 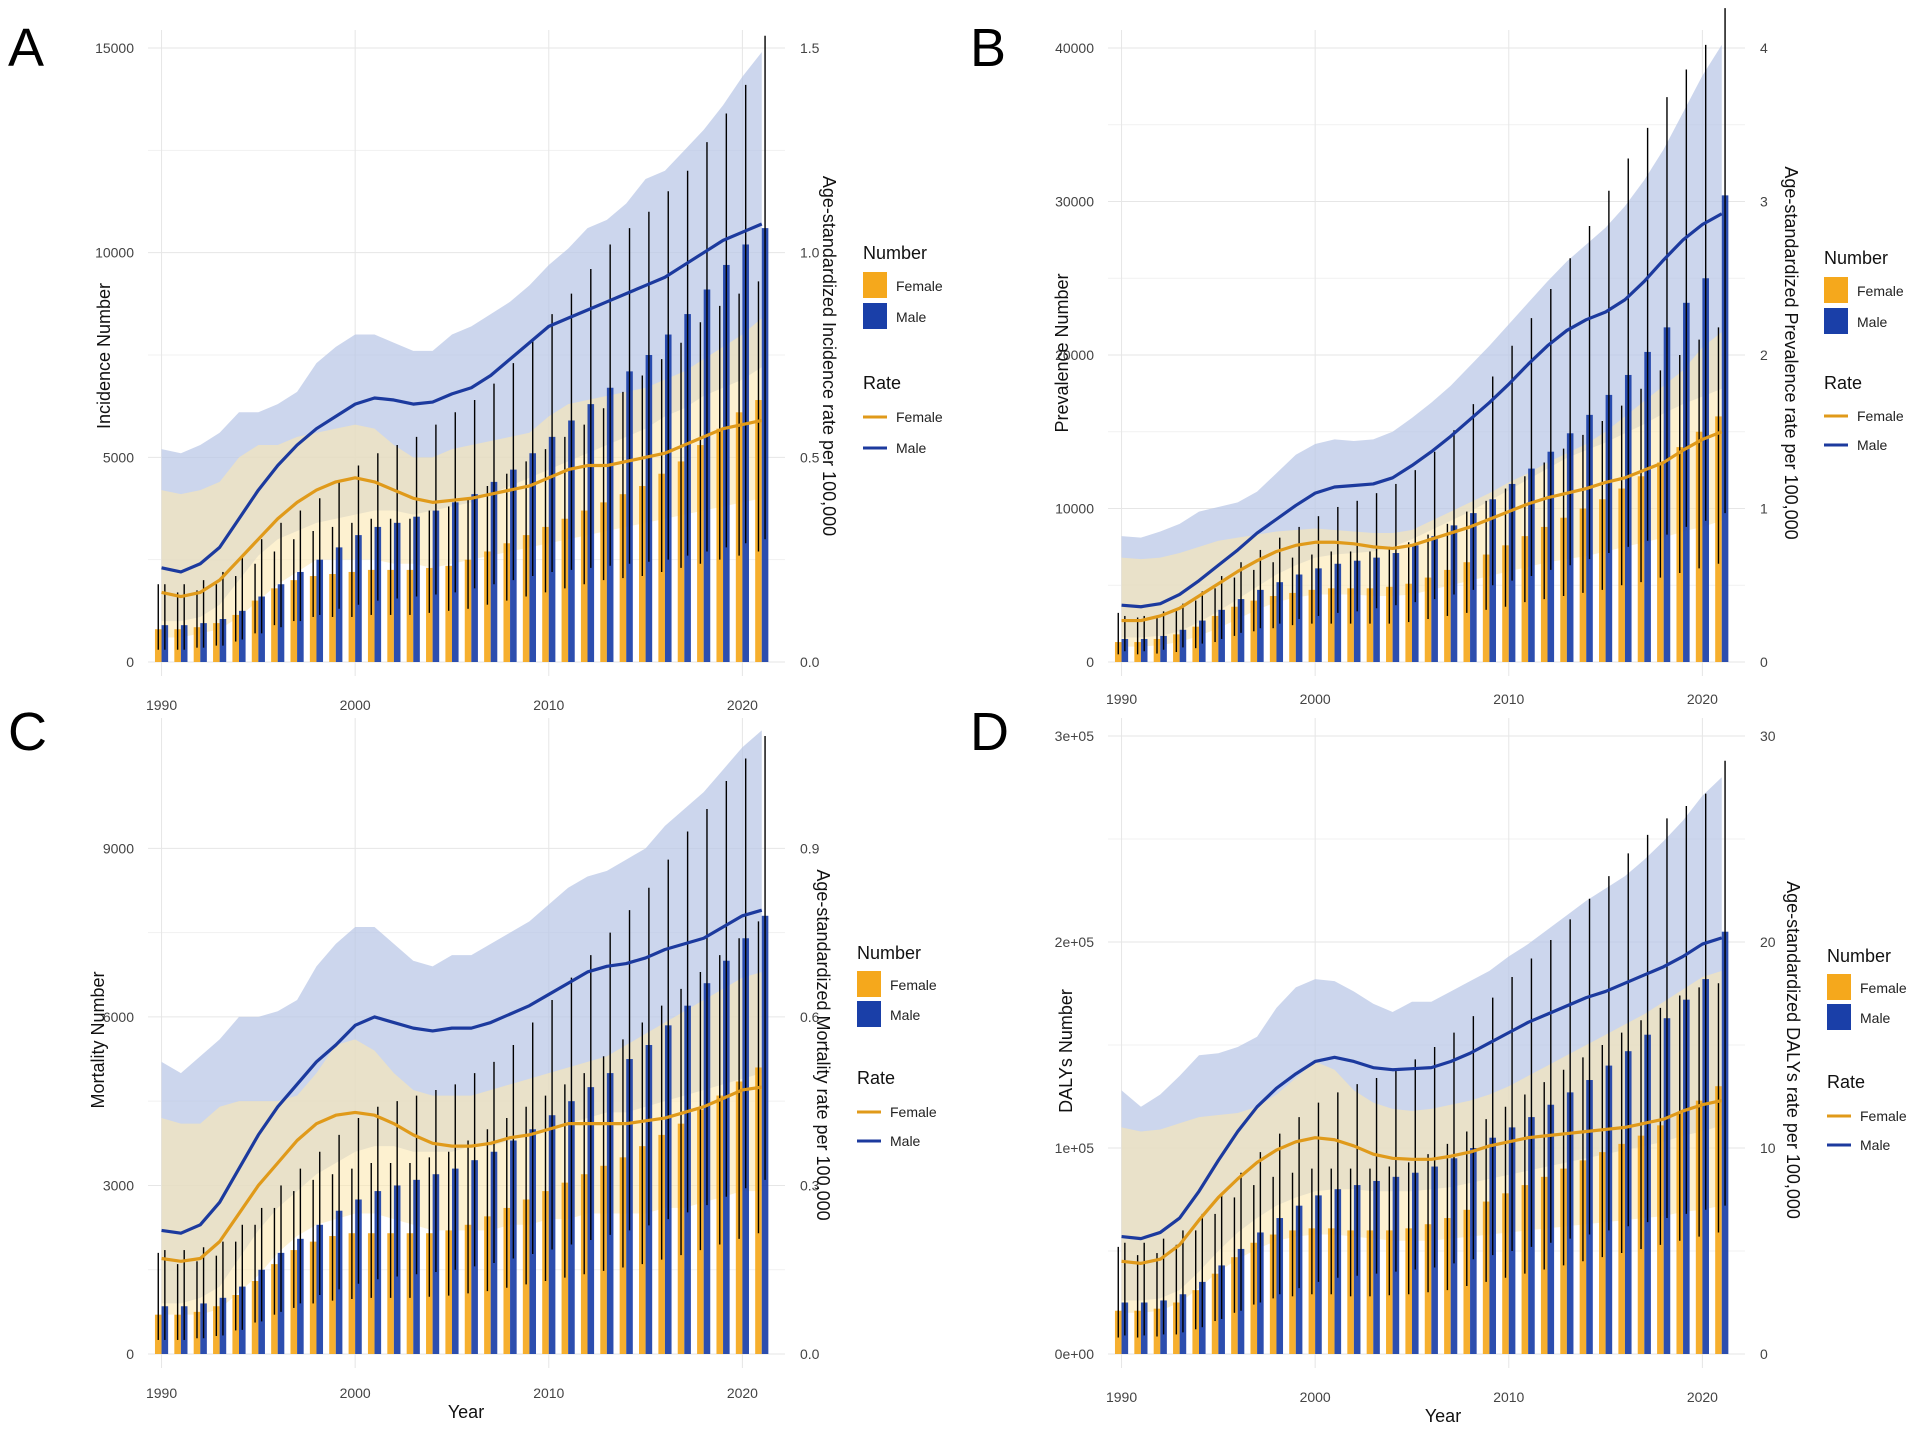 What do you see at coordinates (810, 1017) in the screenshot?
I see `y2-tick-label: 0.6` at bounding box center [810, 1017].